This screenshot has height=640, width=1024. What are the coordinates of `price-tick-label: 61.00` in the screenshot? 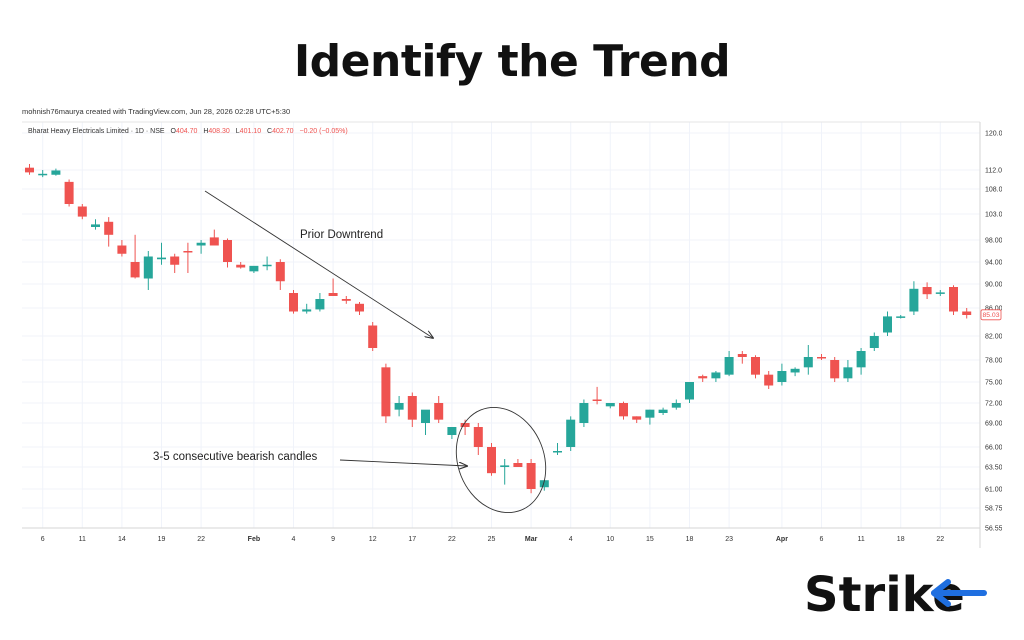 It's located at (993, 490).